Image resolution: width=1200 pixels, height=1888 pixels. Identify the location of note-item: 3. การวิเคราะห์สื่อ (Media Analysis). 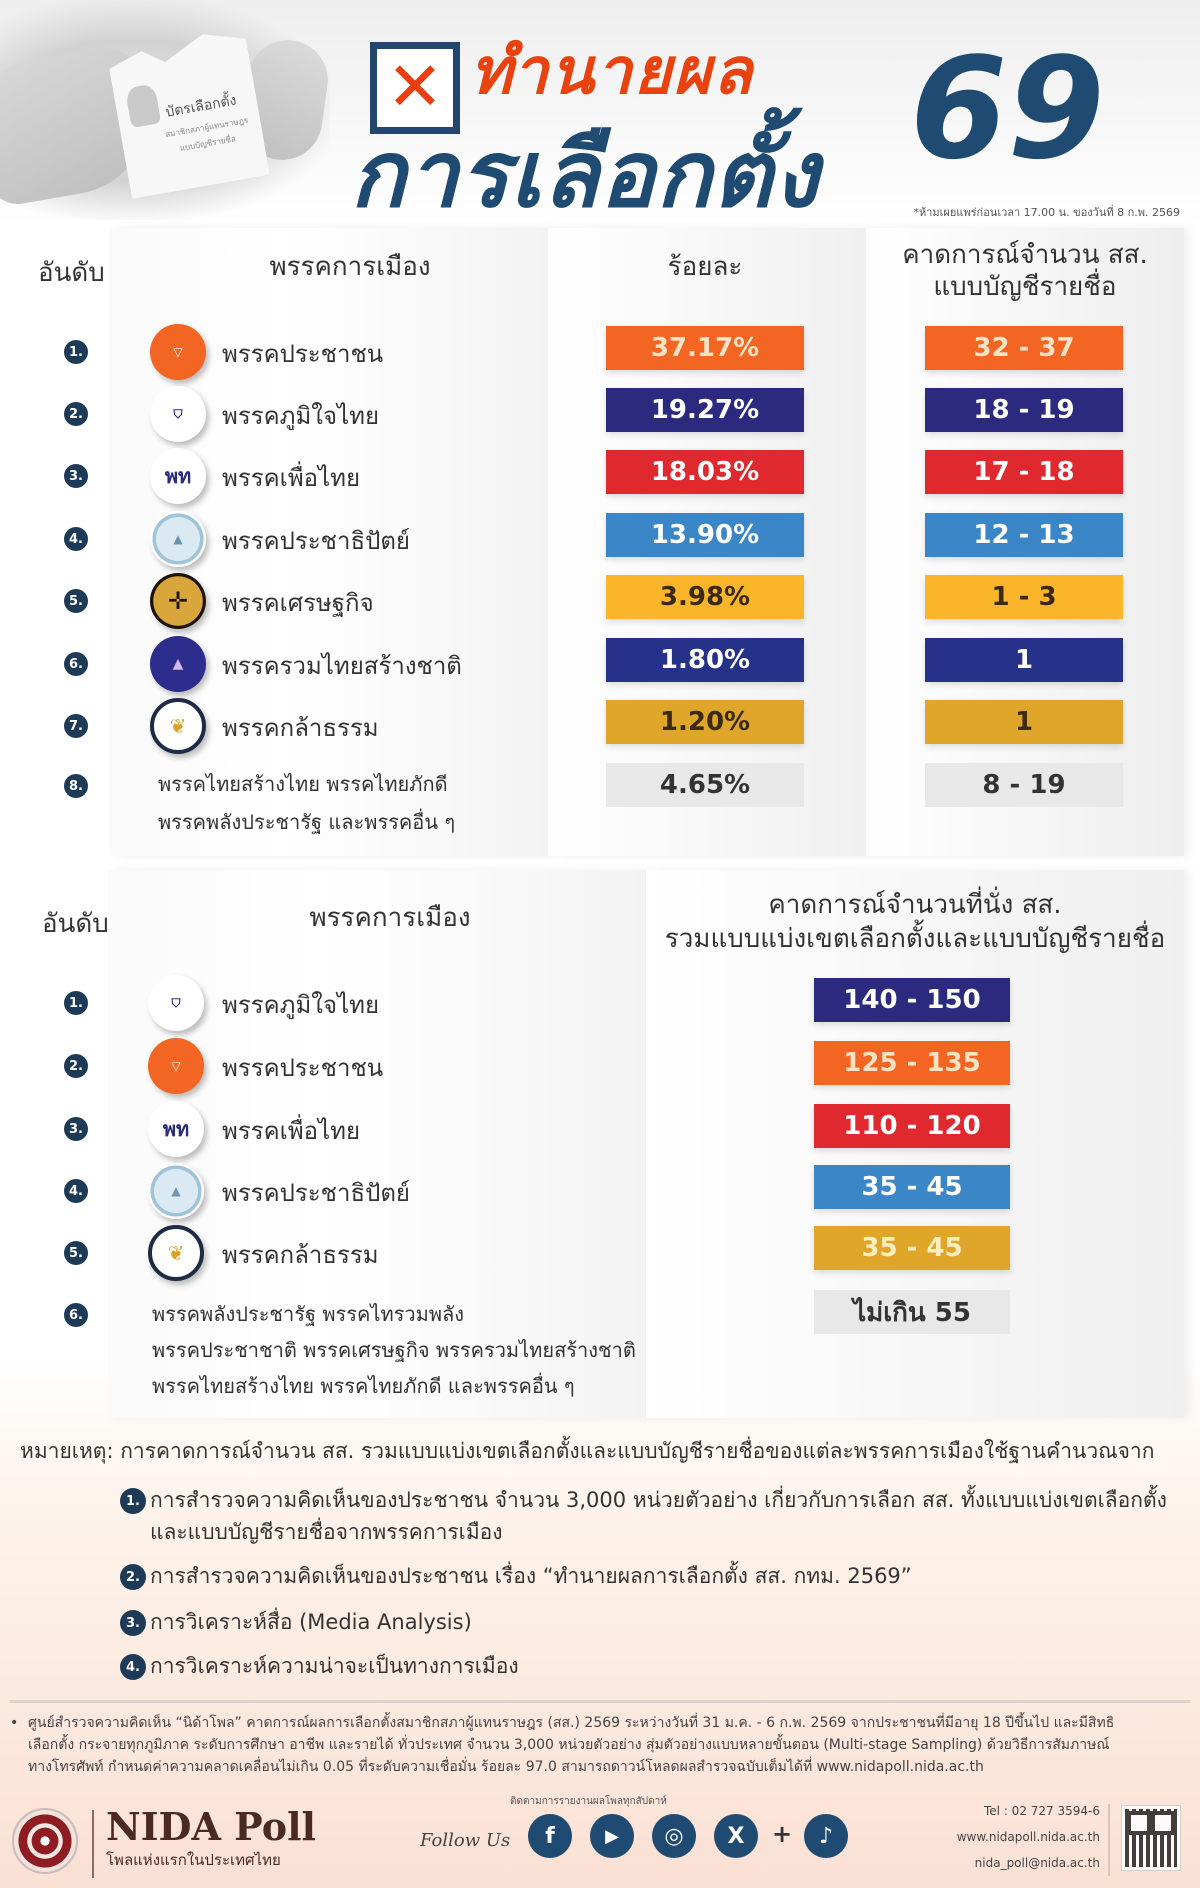
(296, 1622).